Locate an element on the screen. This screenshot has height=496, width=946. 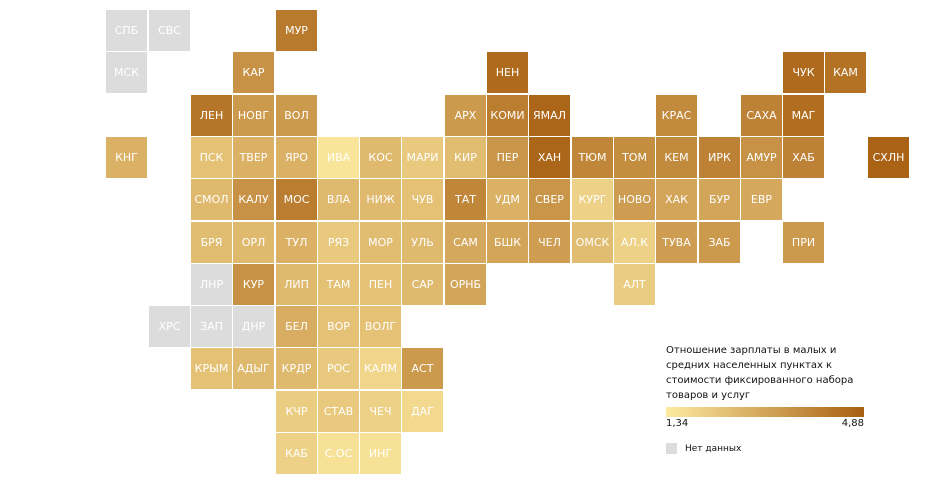
region-tile-48: БРЯ is located at coordinates (211, 242).